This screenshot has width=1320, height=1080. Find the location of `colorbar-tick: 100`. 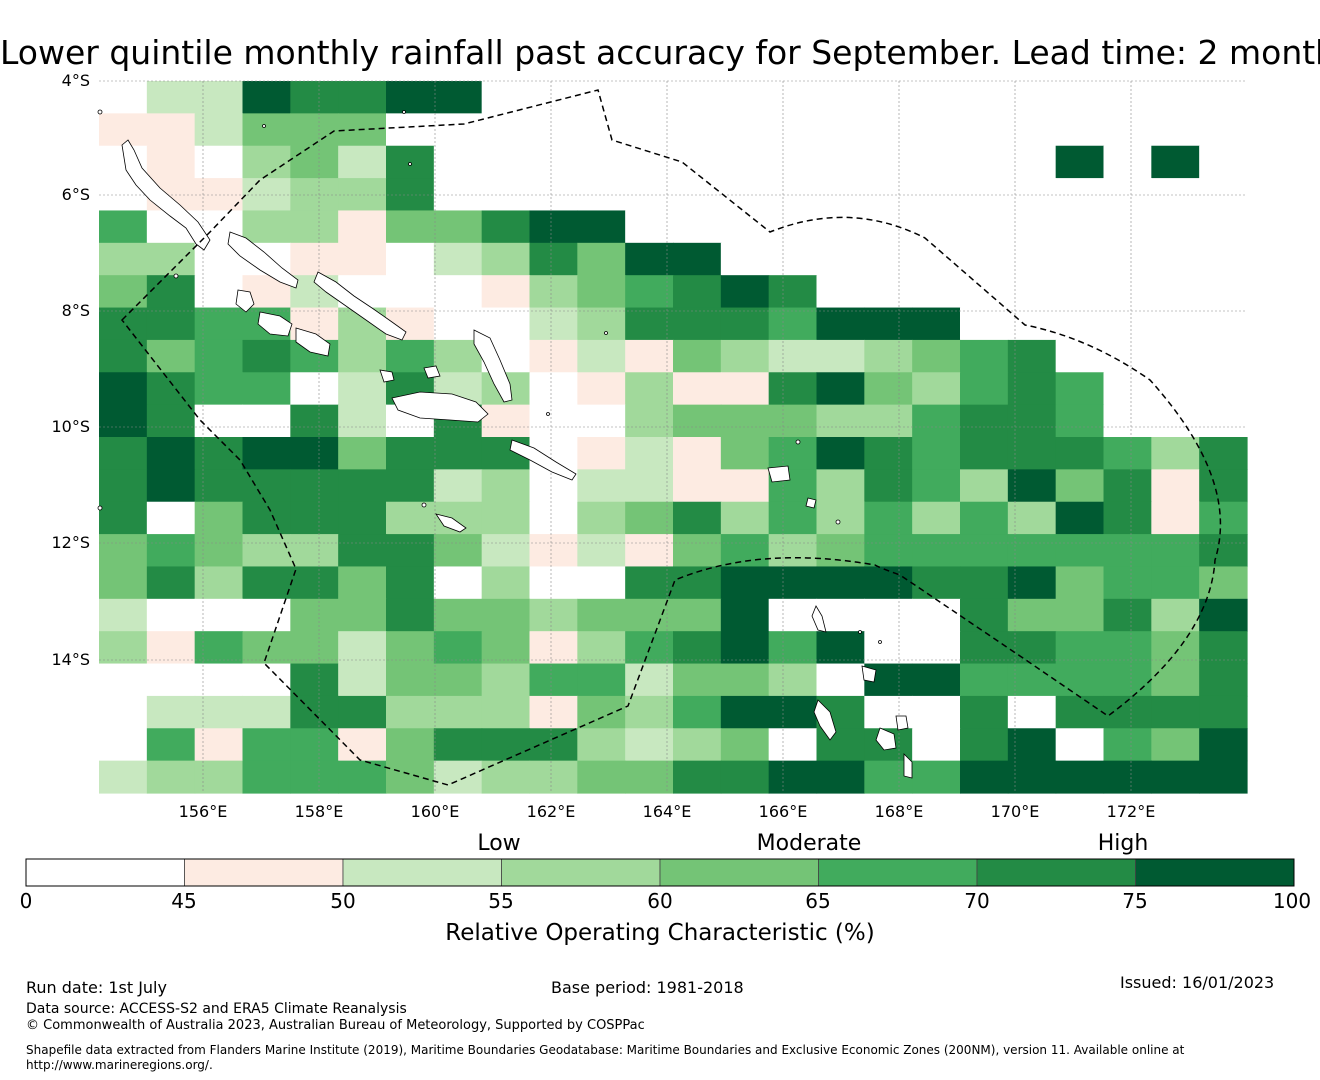

colorbar-tick: 100 is located at coordinates (1292, 901).